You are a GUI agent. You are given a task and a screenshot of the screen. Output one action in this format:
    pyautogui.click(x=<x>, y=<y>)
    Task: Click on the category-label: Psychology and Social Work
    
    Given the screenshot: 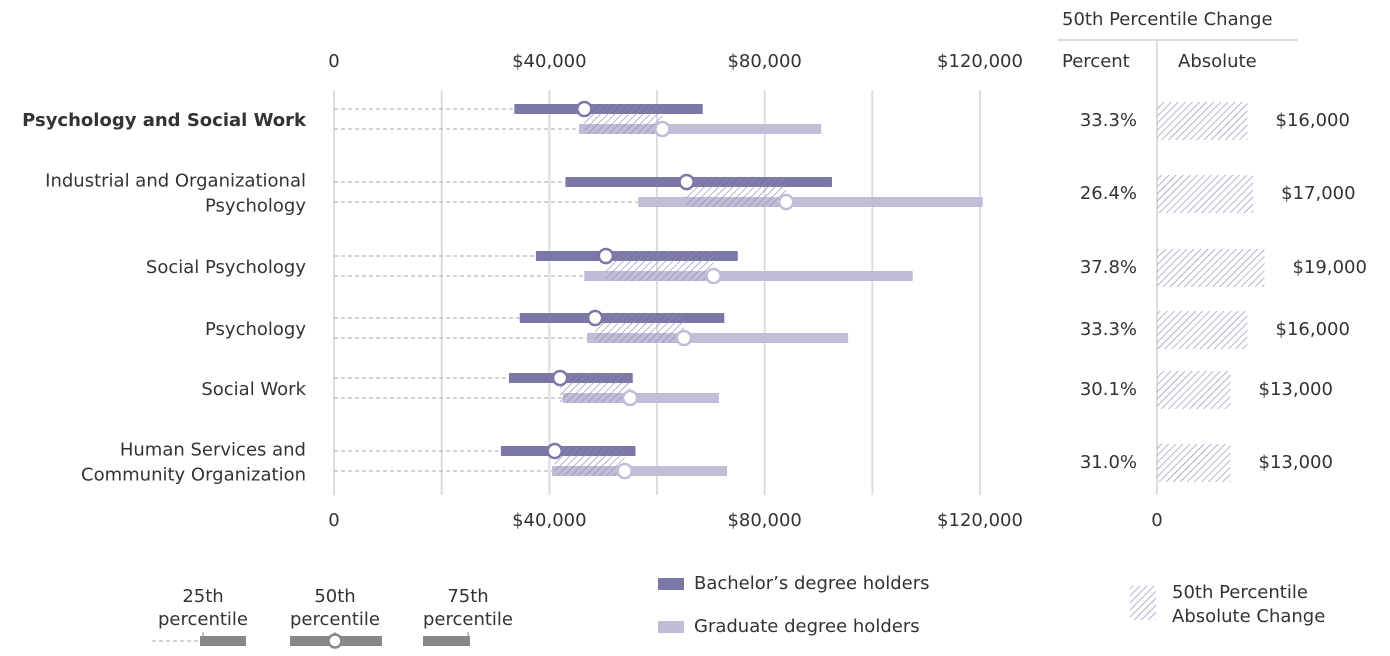 What is the action you would take?
    pyautogui.click(x=164, y=120)
    